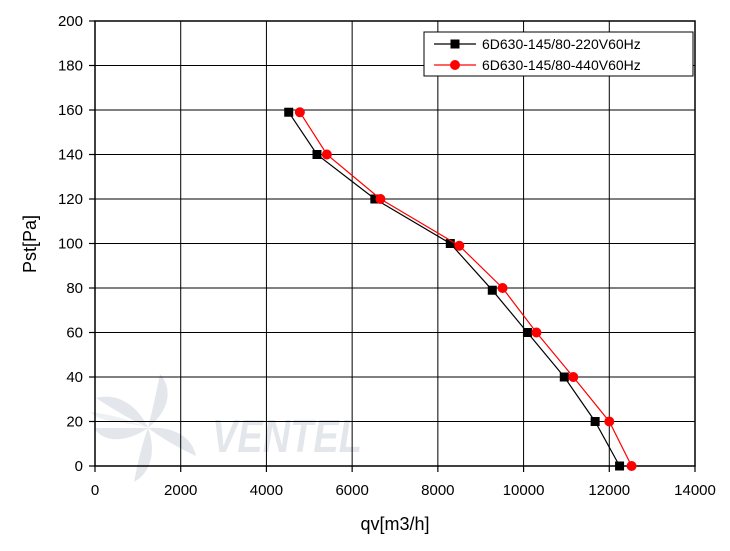  What do you see at coordinates (394, 524) in the screenshot?
I see `x-axis-title: qv[m3/h]` at bounding box center [394, 524].